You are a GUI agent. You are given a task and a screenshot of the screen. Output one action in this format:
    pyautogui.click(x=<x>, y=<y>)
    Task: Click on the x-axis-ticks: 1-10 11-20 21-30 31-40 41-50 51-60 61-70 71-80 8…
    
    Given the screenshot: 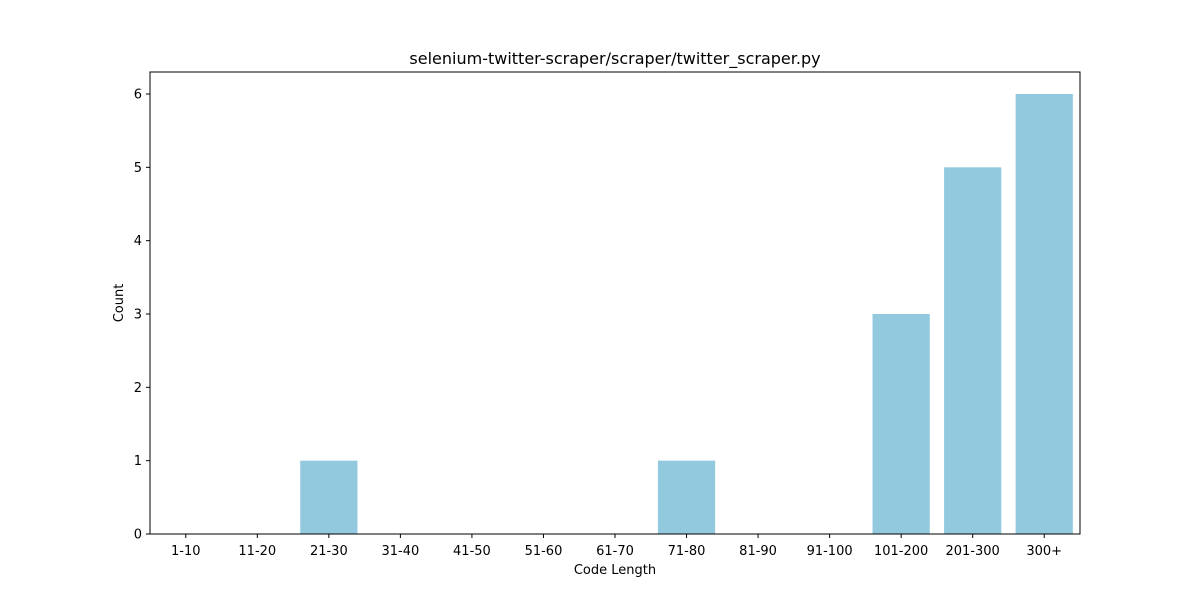 What is the action you would take?
    pyautogui.click(x=616, y=546)
    